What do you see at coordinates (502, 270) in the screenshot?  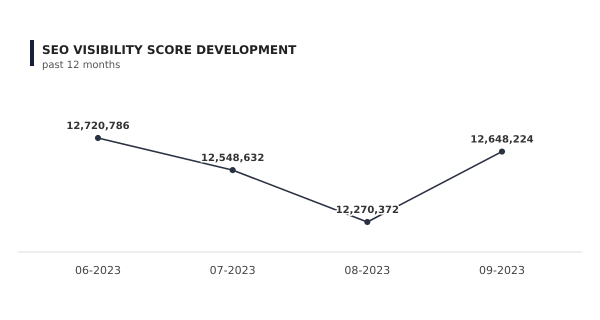 I see `x-tick-label: 09-2023` at bounding box center [502, 270].